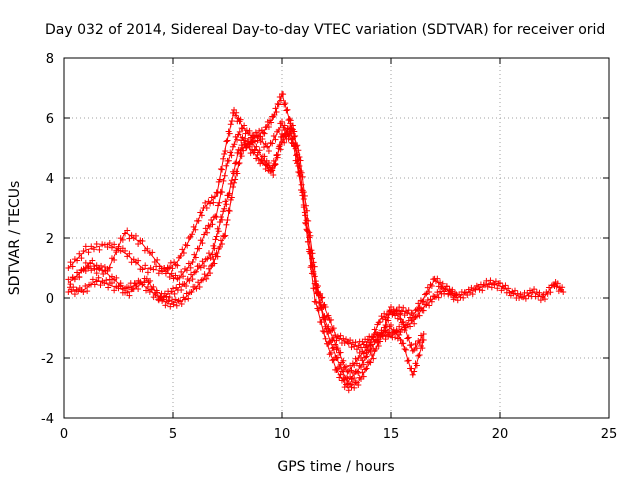 Image resolution: width=640 pixels, height=480 pixels. Describe the element at coordinates (47, 359) in the screenshot. I see `y-tick-label: -2` at that location.